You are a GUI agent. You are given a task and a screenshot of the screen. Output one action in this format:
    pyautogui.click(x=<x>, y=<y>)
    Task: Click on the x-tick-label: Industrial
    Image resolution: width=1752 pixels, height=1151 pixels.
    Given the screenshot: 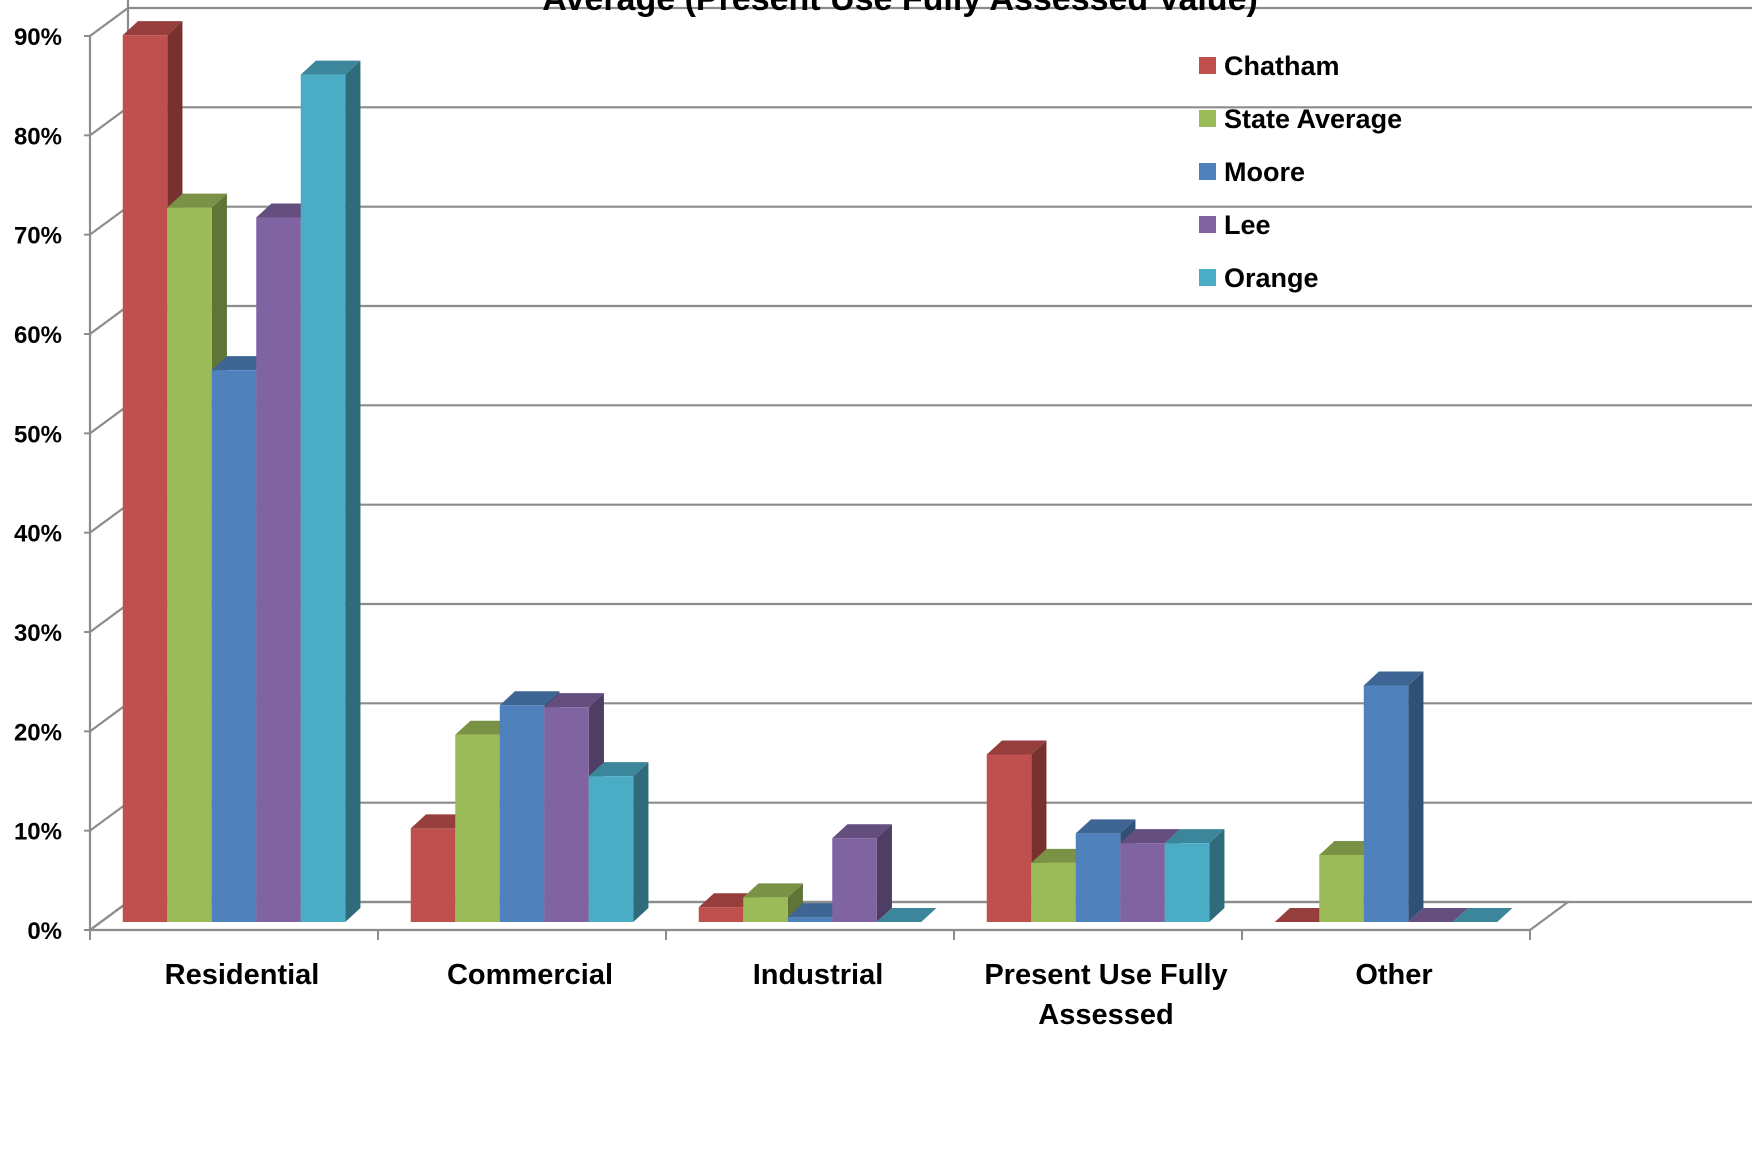 What is the action you would take?
    pyautogui.click(x=818, y=975)
    